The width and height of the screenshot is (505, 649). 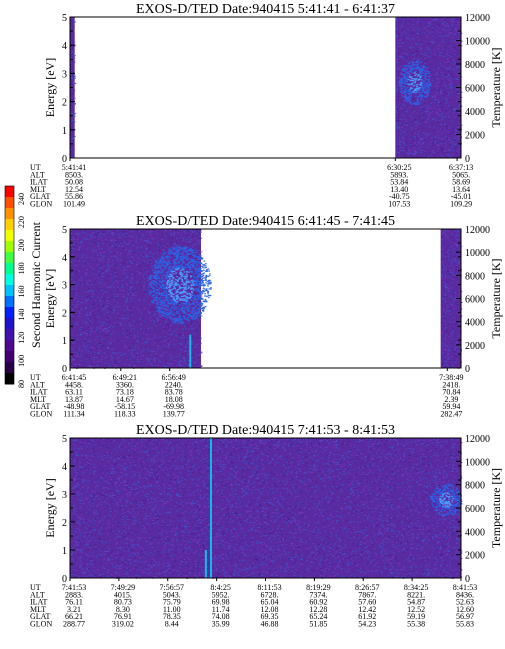 What do you see at coordinates (73, 414) in the screenshot?
I see `orbit-value: 111.34` at bounding box center [73, 414].